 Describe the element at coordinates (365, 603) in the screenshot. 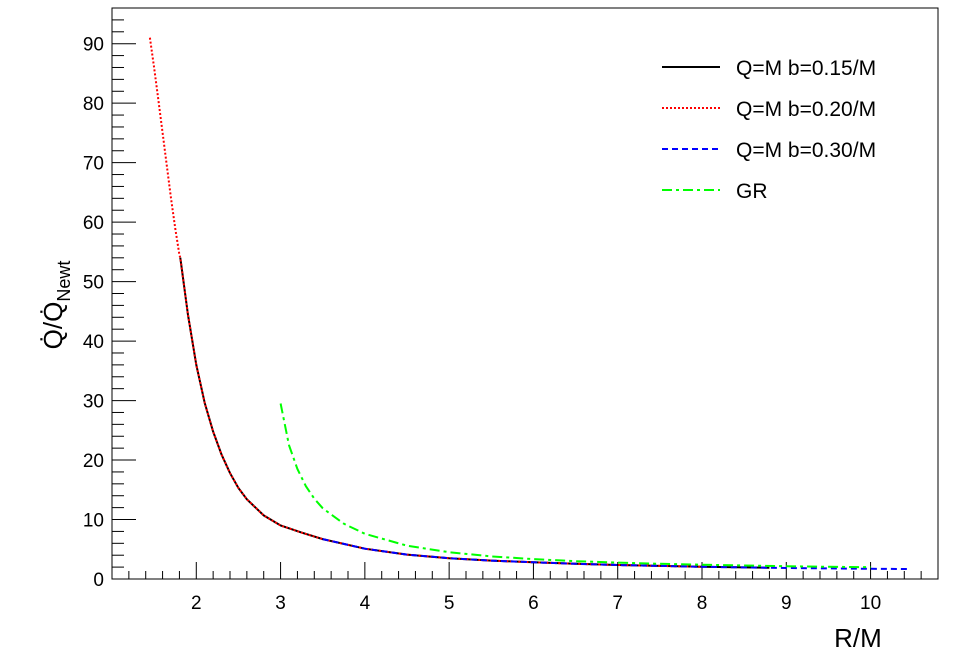

I see `x-tick-label: 4` at that location.